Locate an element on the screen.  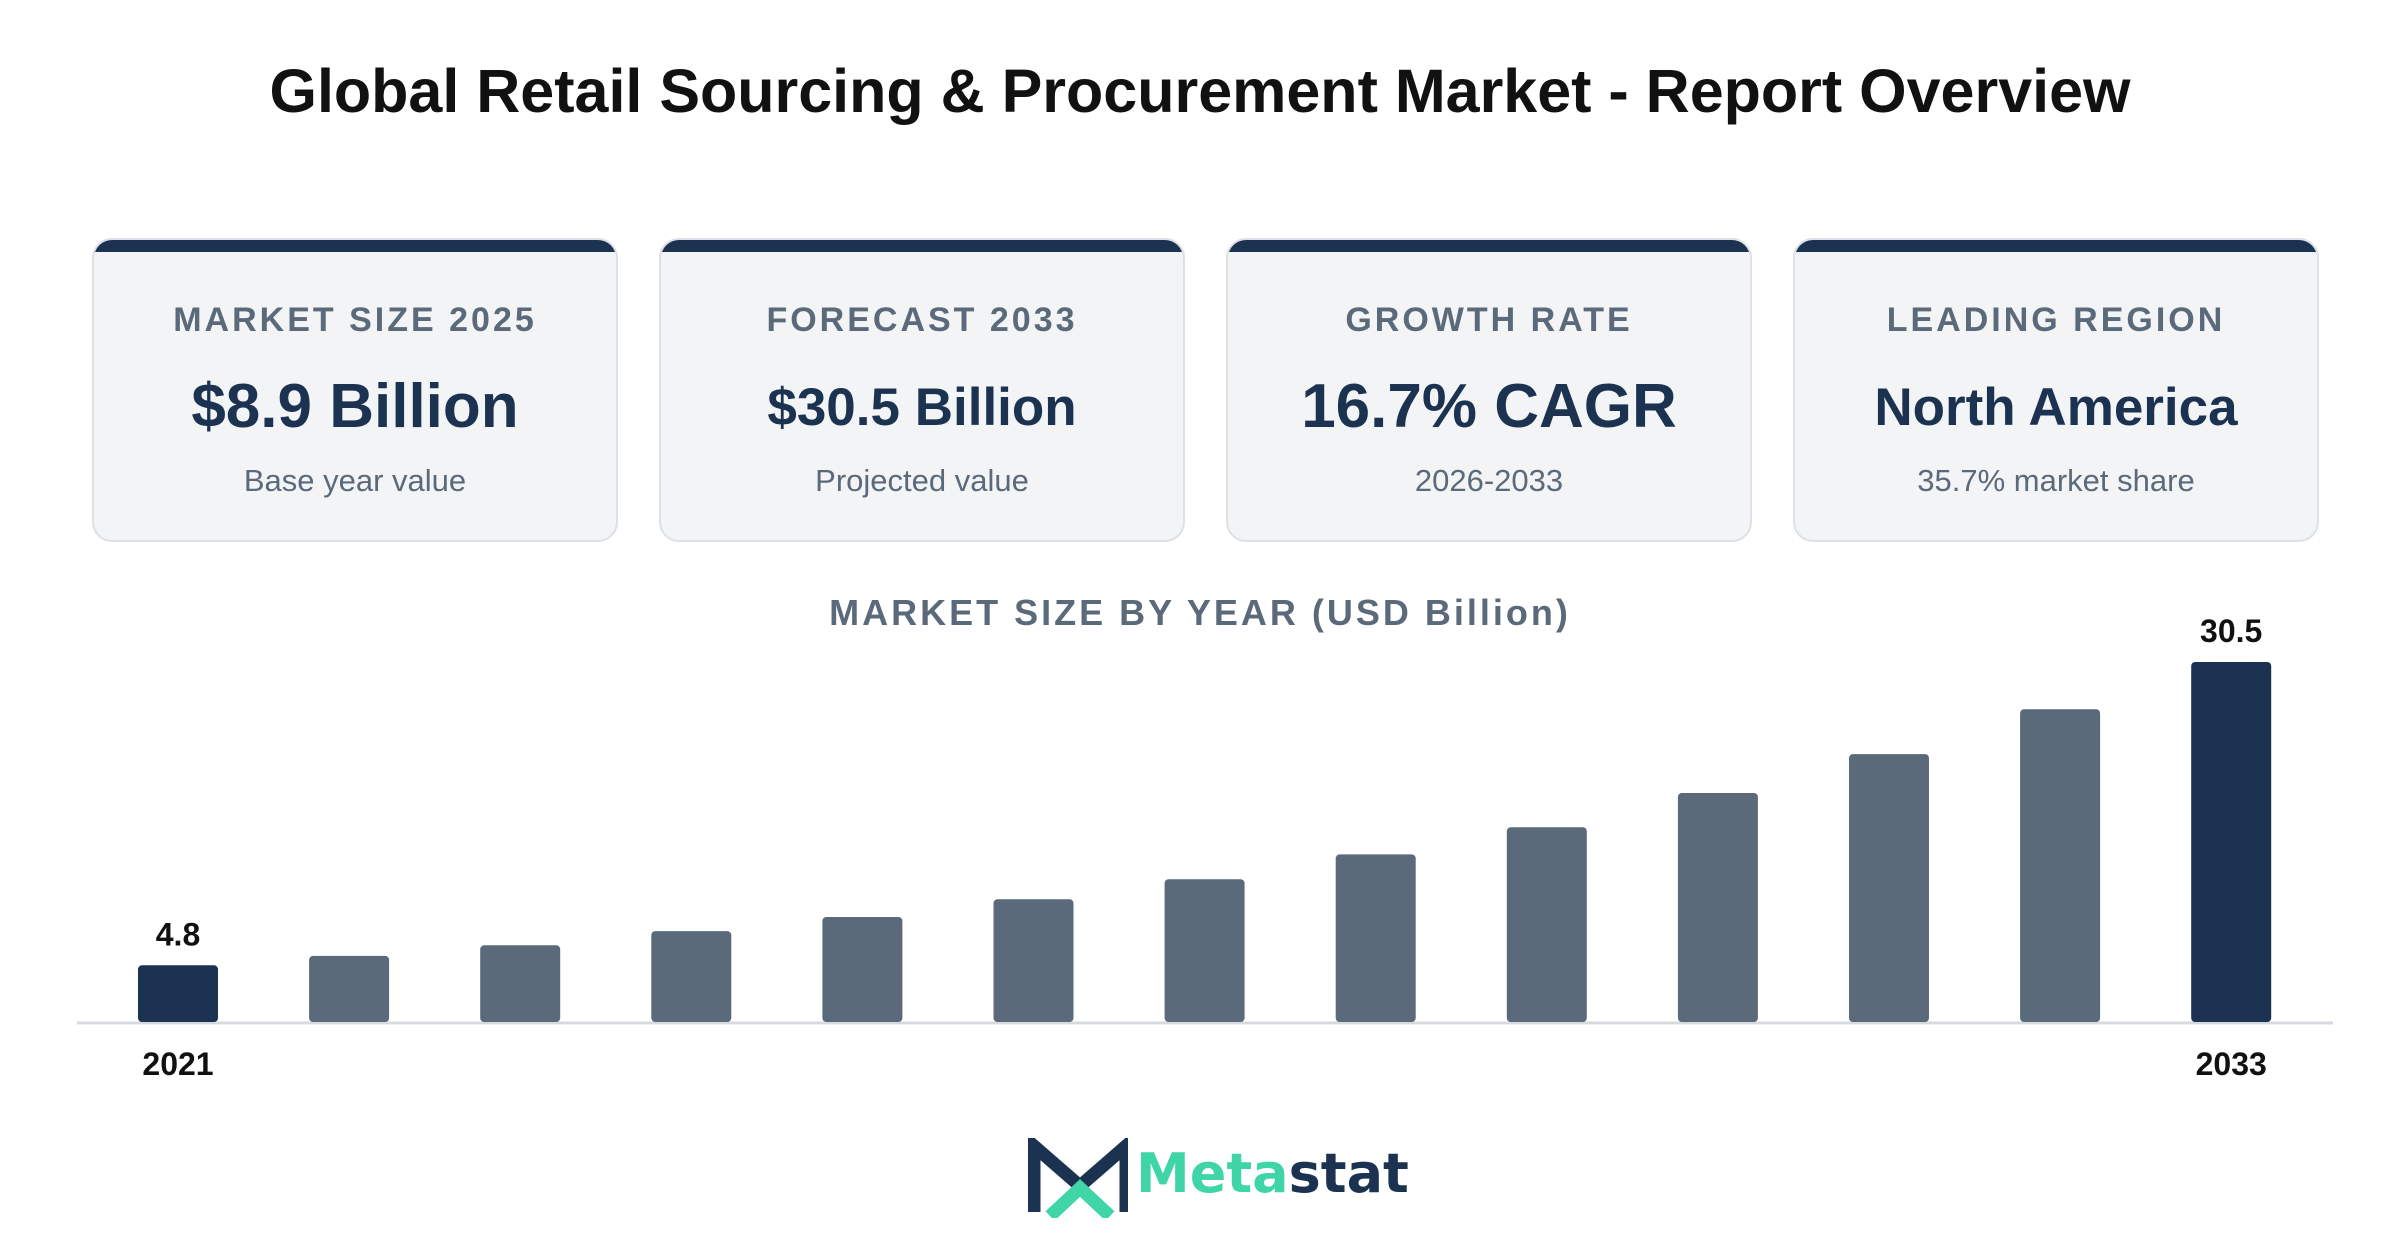
card-subtitle: 35.7% market share is located at coordinates (2056, 480).